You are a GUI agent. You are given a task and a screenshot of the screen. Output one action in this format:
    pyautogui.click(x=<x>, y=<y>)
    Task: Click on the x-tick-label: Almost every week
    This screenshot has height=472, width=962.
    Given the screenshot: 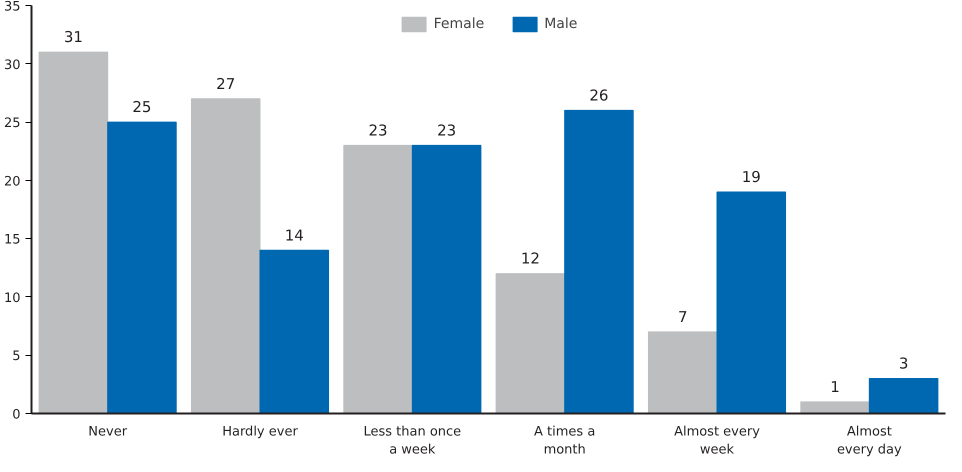 What is the action you would take?
    pyautogui.click(x=717, y=441)
    